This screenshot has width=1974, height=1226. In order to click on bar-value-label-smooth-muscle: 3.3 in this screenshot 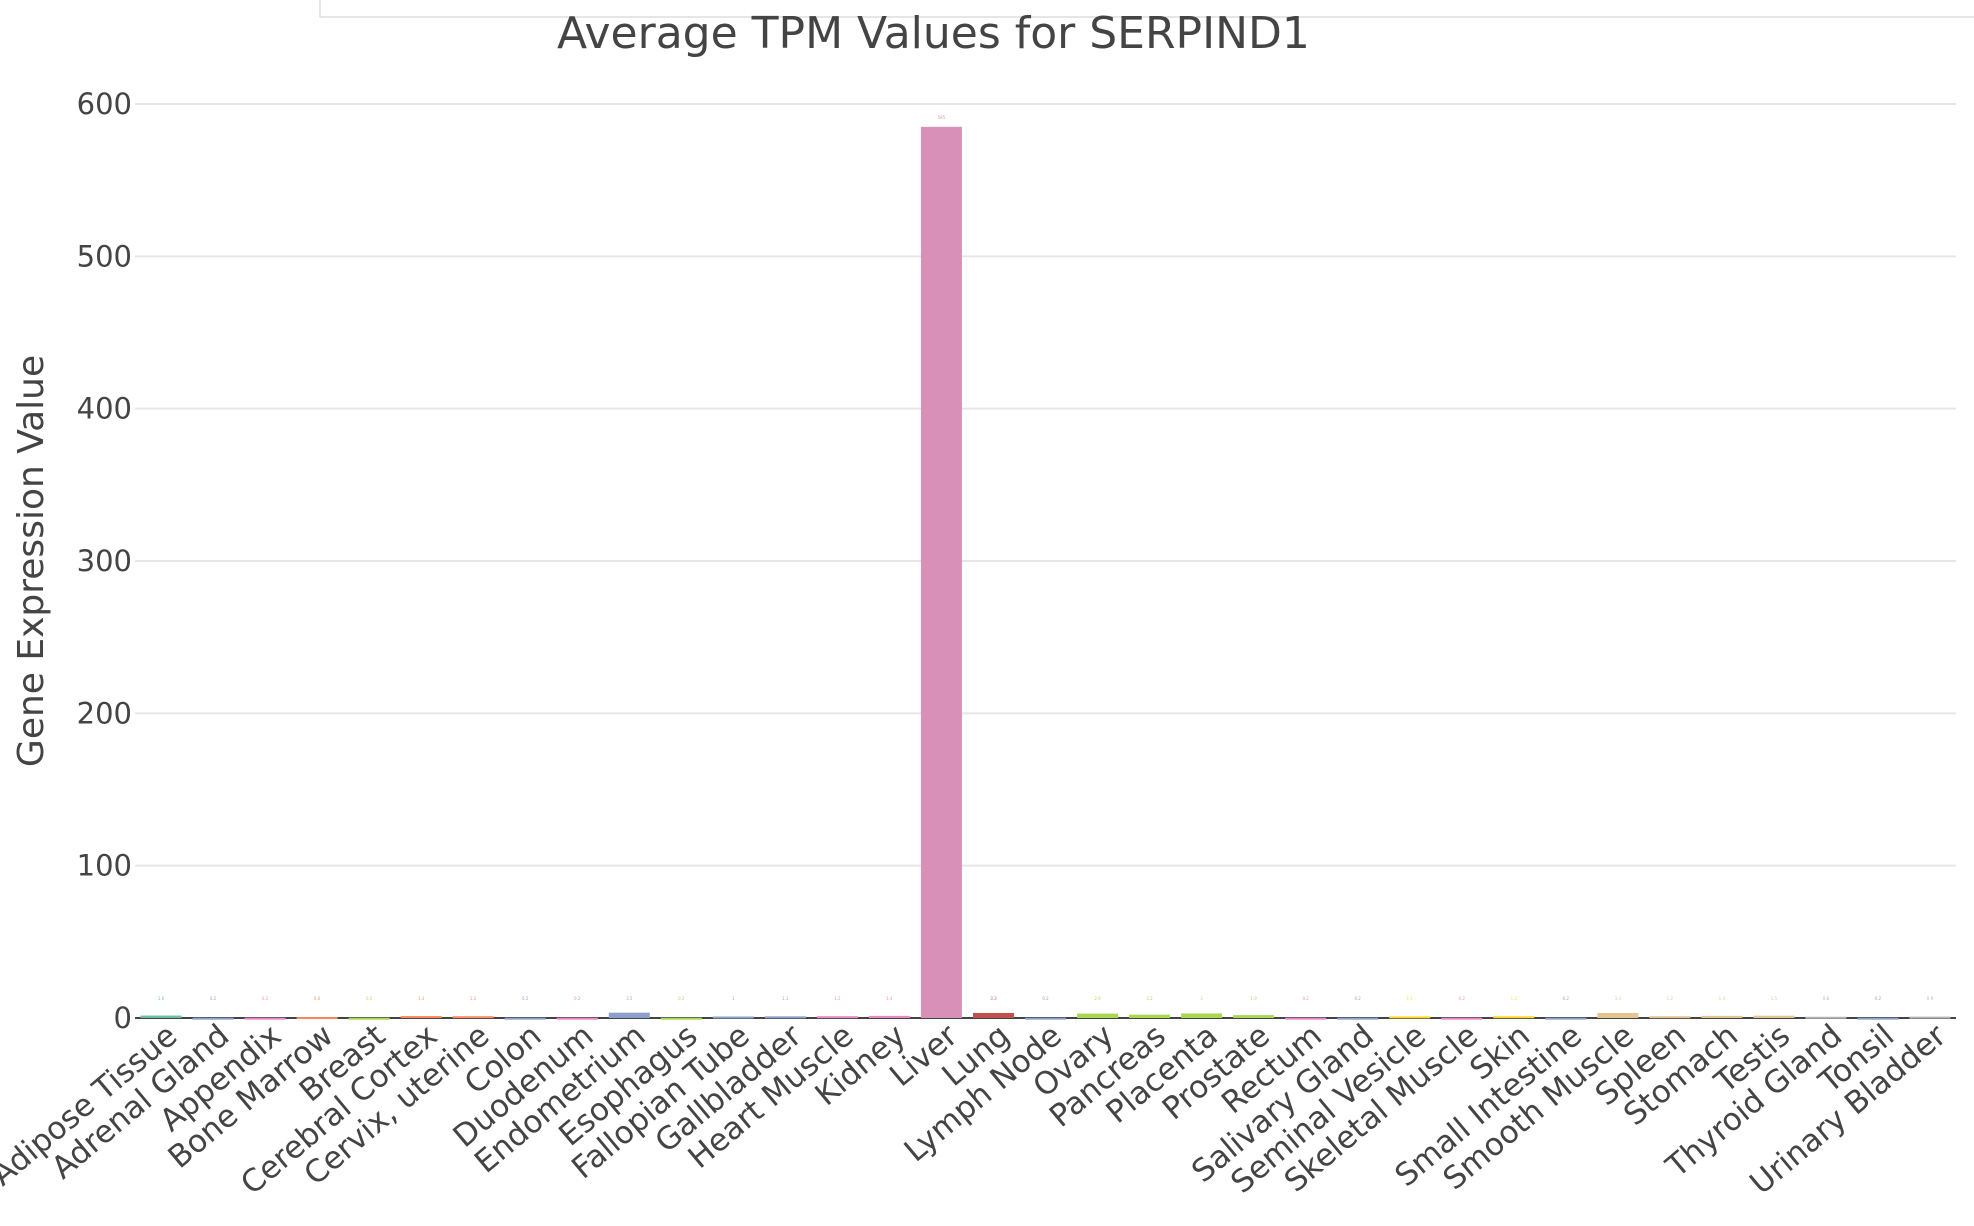, I will do `click(1618, 998)`.